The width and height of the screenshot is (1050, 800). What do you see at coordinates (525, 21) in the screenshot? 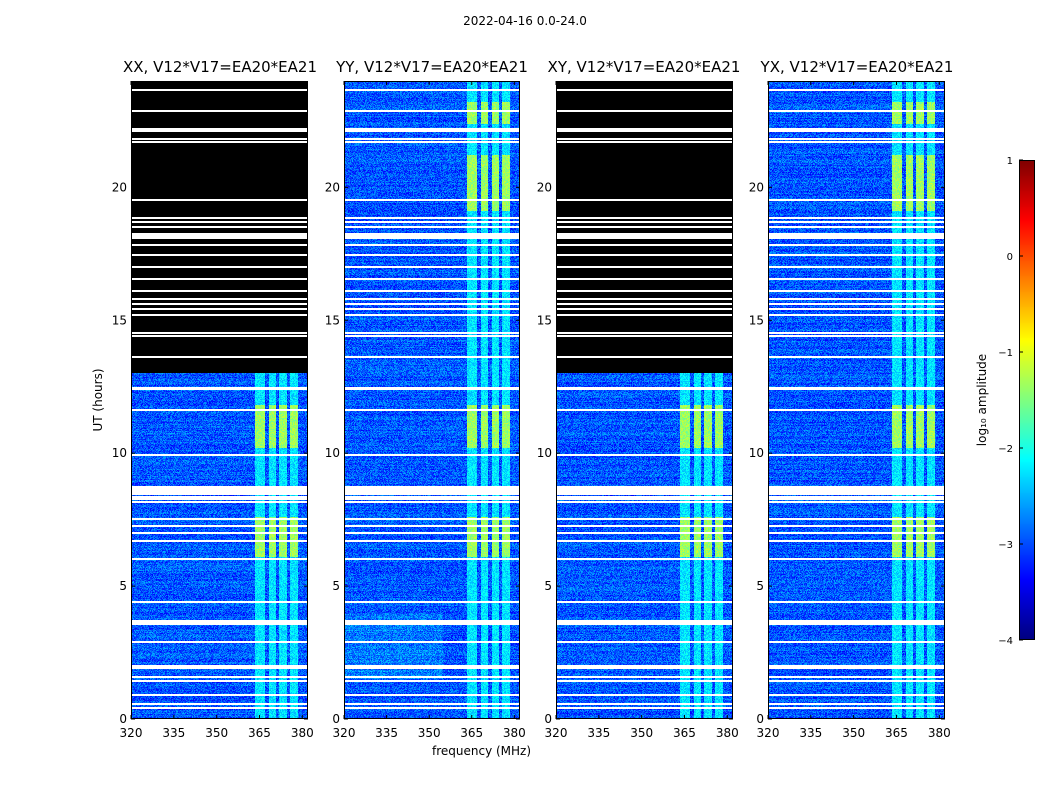
I see `figure-title: 2022-04-16 0.0-24.0` at bounding box center [525, 21].